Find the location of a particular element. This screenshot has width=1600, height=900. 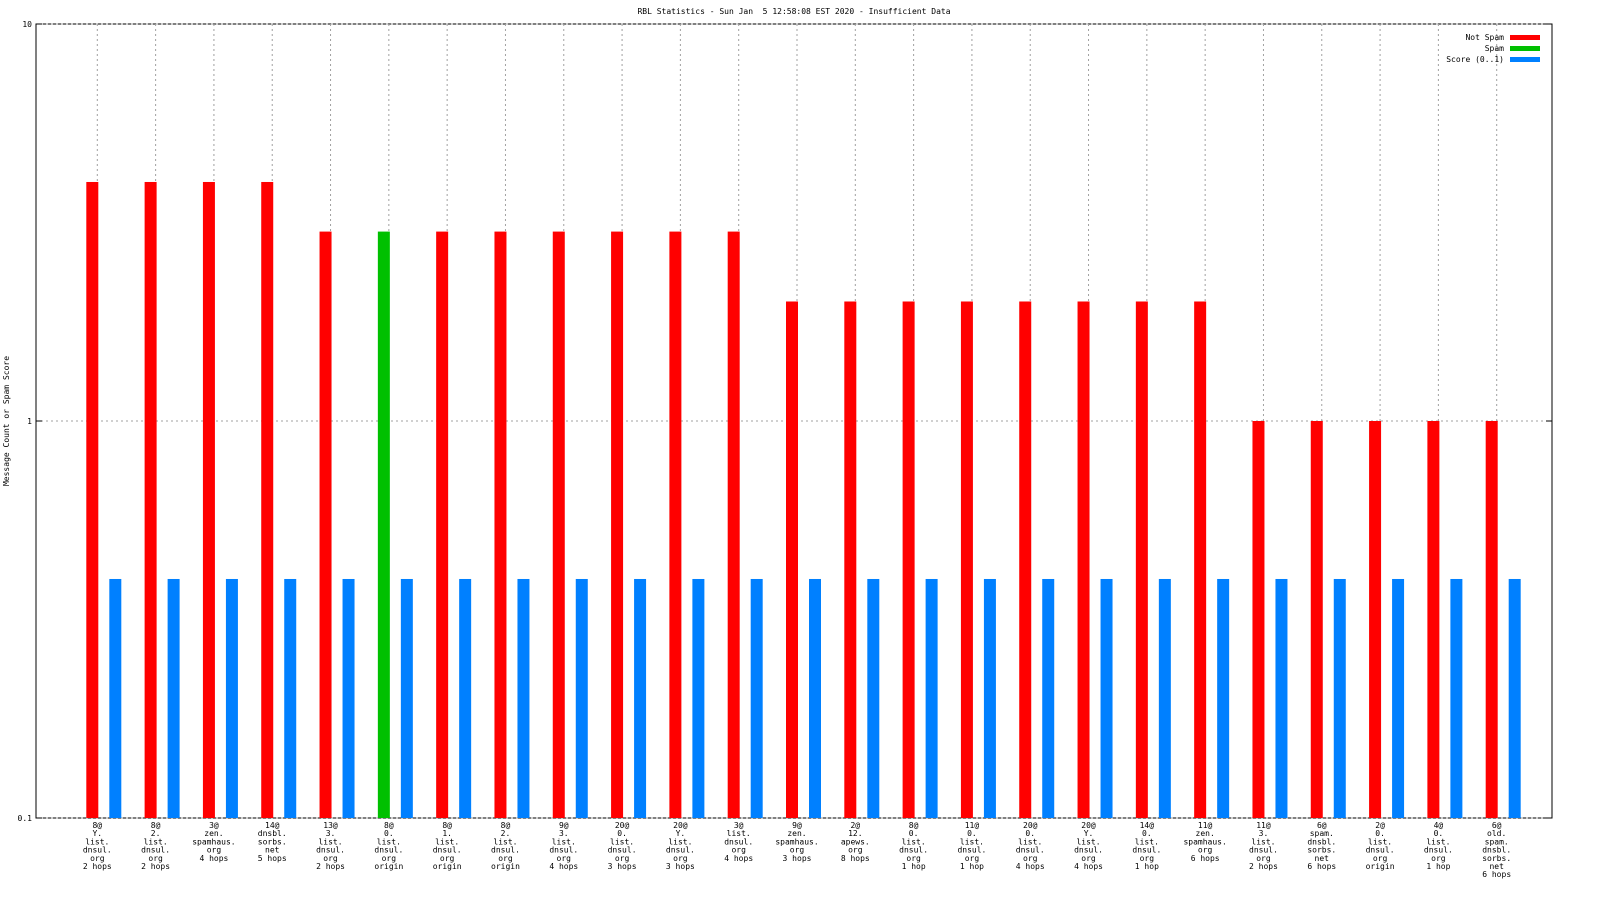

x-tick-label-line: apews. is located at coordinates (855, 841).